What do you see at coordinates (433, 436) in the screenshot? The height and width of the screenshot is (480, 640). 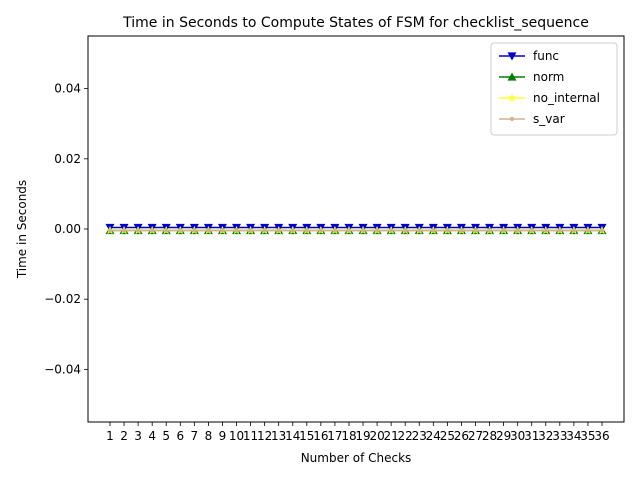 I see `x-tick-label: 24` at bounding box center [433, 436].